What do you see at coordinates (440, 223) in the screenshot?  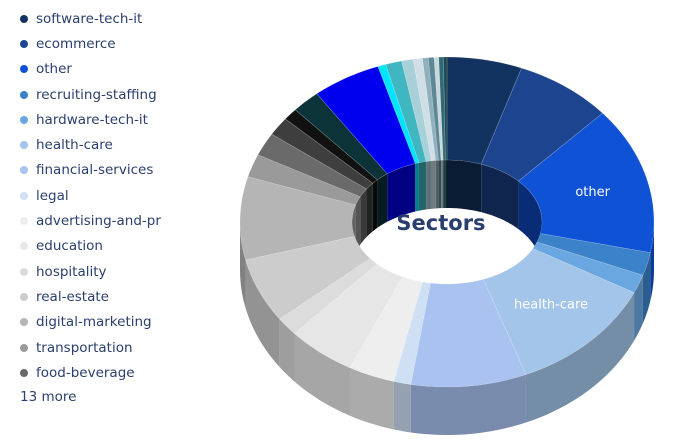 I see `center-title: Sectors` at bounding box center [440, 223].